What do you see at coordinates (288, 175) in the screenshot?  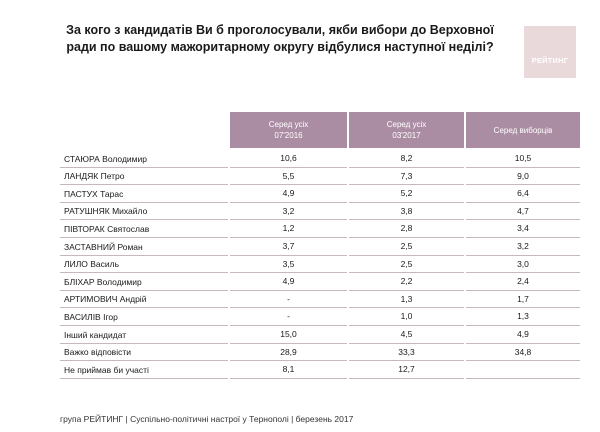 I see `value-cell: 5,5` at bounding box center [288, 175].